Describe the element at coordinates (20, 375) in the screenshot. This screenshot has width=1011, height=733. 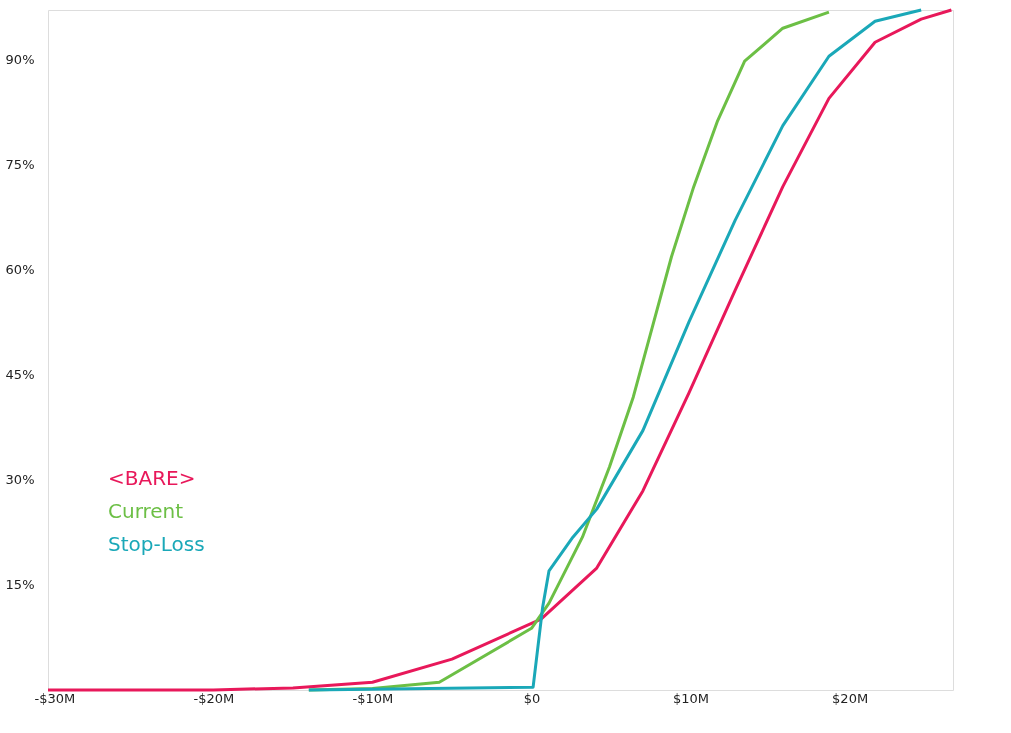
I see `y-tick-label: 45%` at that location.